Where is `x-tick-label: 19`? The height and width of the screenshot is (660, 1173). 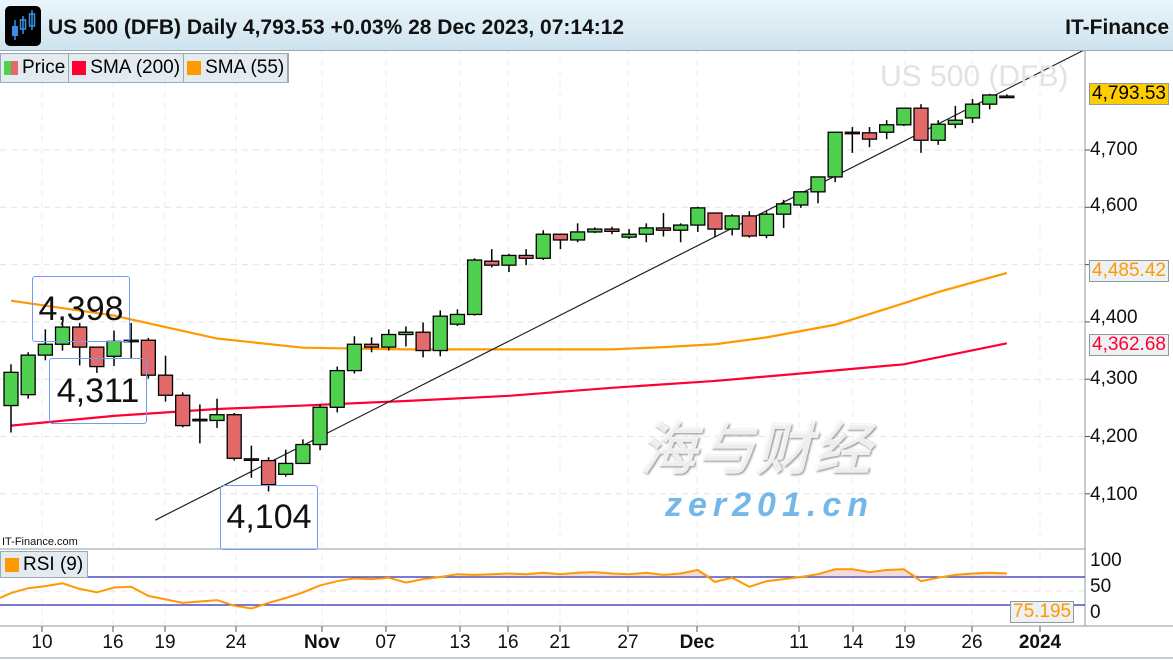 x-tick-label: 19 is located at coordinates (905, 642).